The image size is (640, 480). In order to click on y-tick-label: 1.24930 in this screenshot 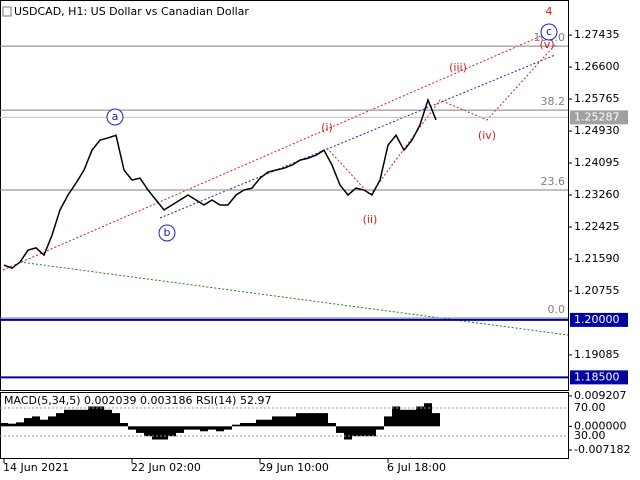, I will do `click(597, 130)`.